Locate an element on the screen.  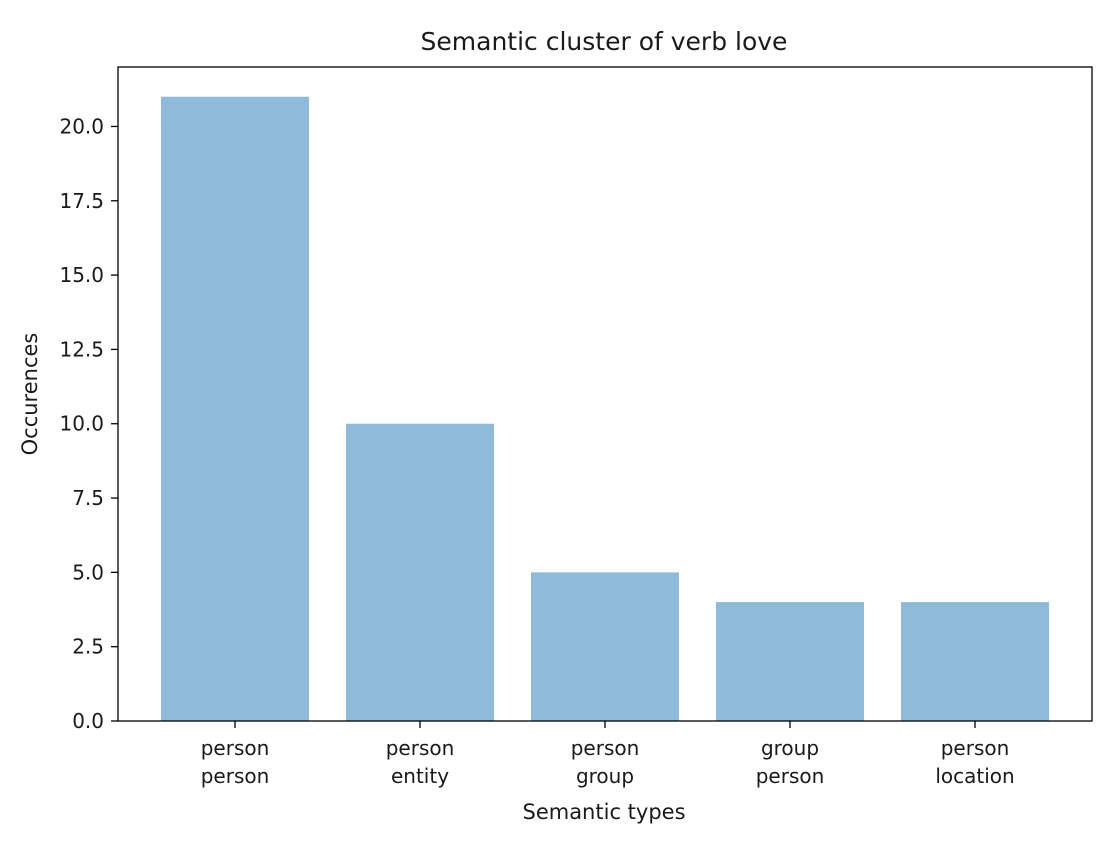
y-tick-label: 15.0 is located at coordinates (81, 275).